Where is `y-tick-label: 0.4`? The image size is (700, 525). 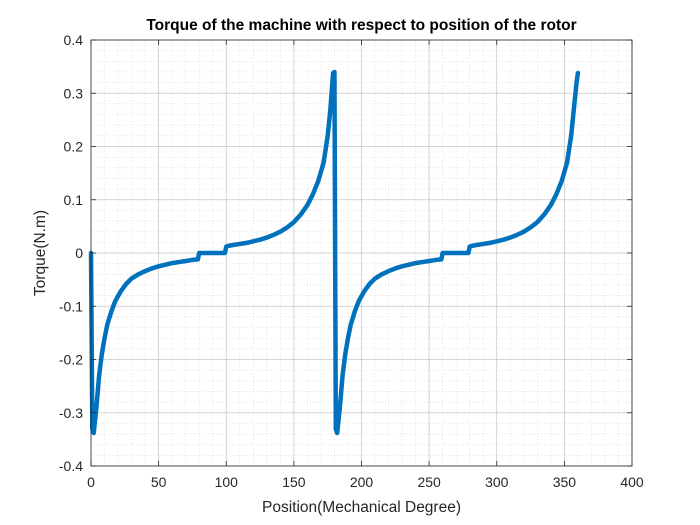
y-tick-label: 0.4 is located at coordinates (74, 40).